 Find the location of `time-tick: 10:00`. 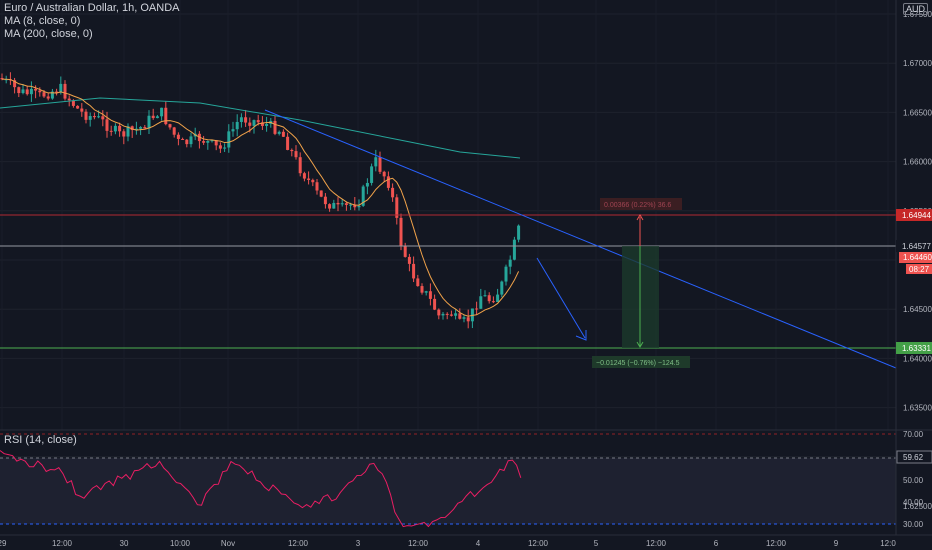

time-tick: 10:00 is located at coordinates (180, 543).